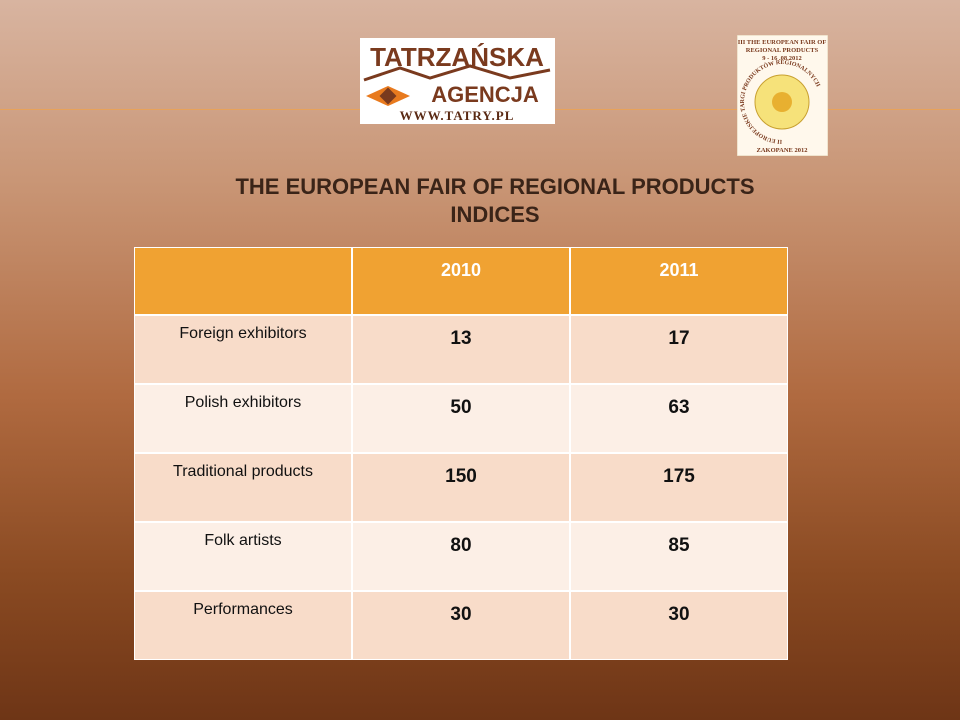 The image size is (960, 720). Describe the element at coordinates (243, 281) in the screenshot. I see `header-cell` at that location.